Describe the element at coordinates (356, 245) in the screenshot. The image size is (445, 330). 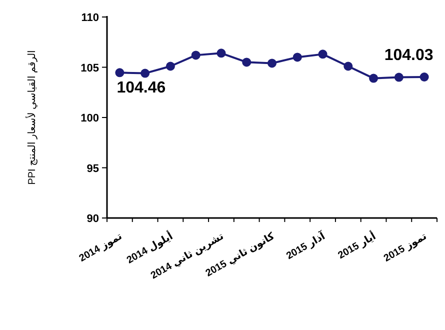
I see `x-tick-label: أيار 2015` at that location.